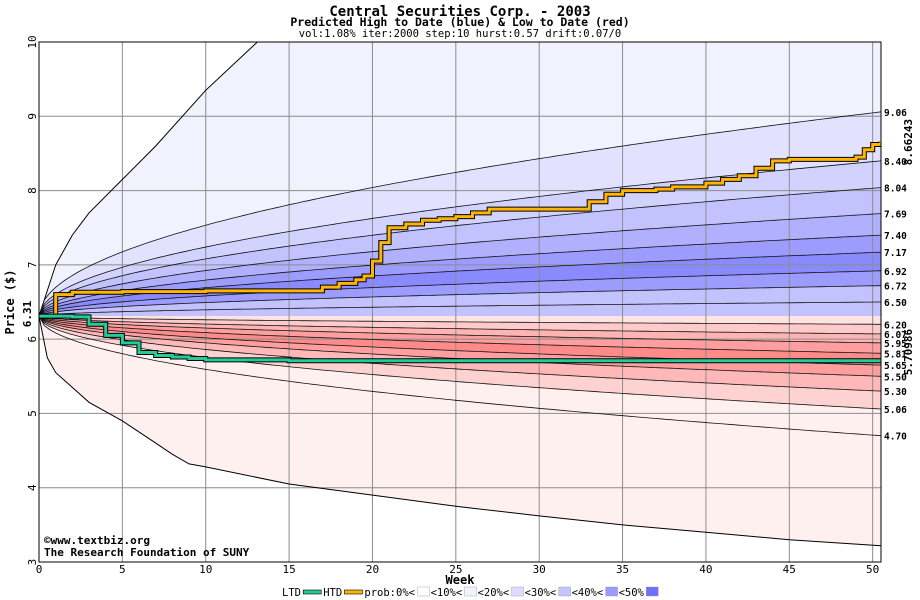 The width and height of the screenshot is (920, 600). I want to click on end-level-label: 8.04, so click(895, 189).